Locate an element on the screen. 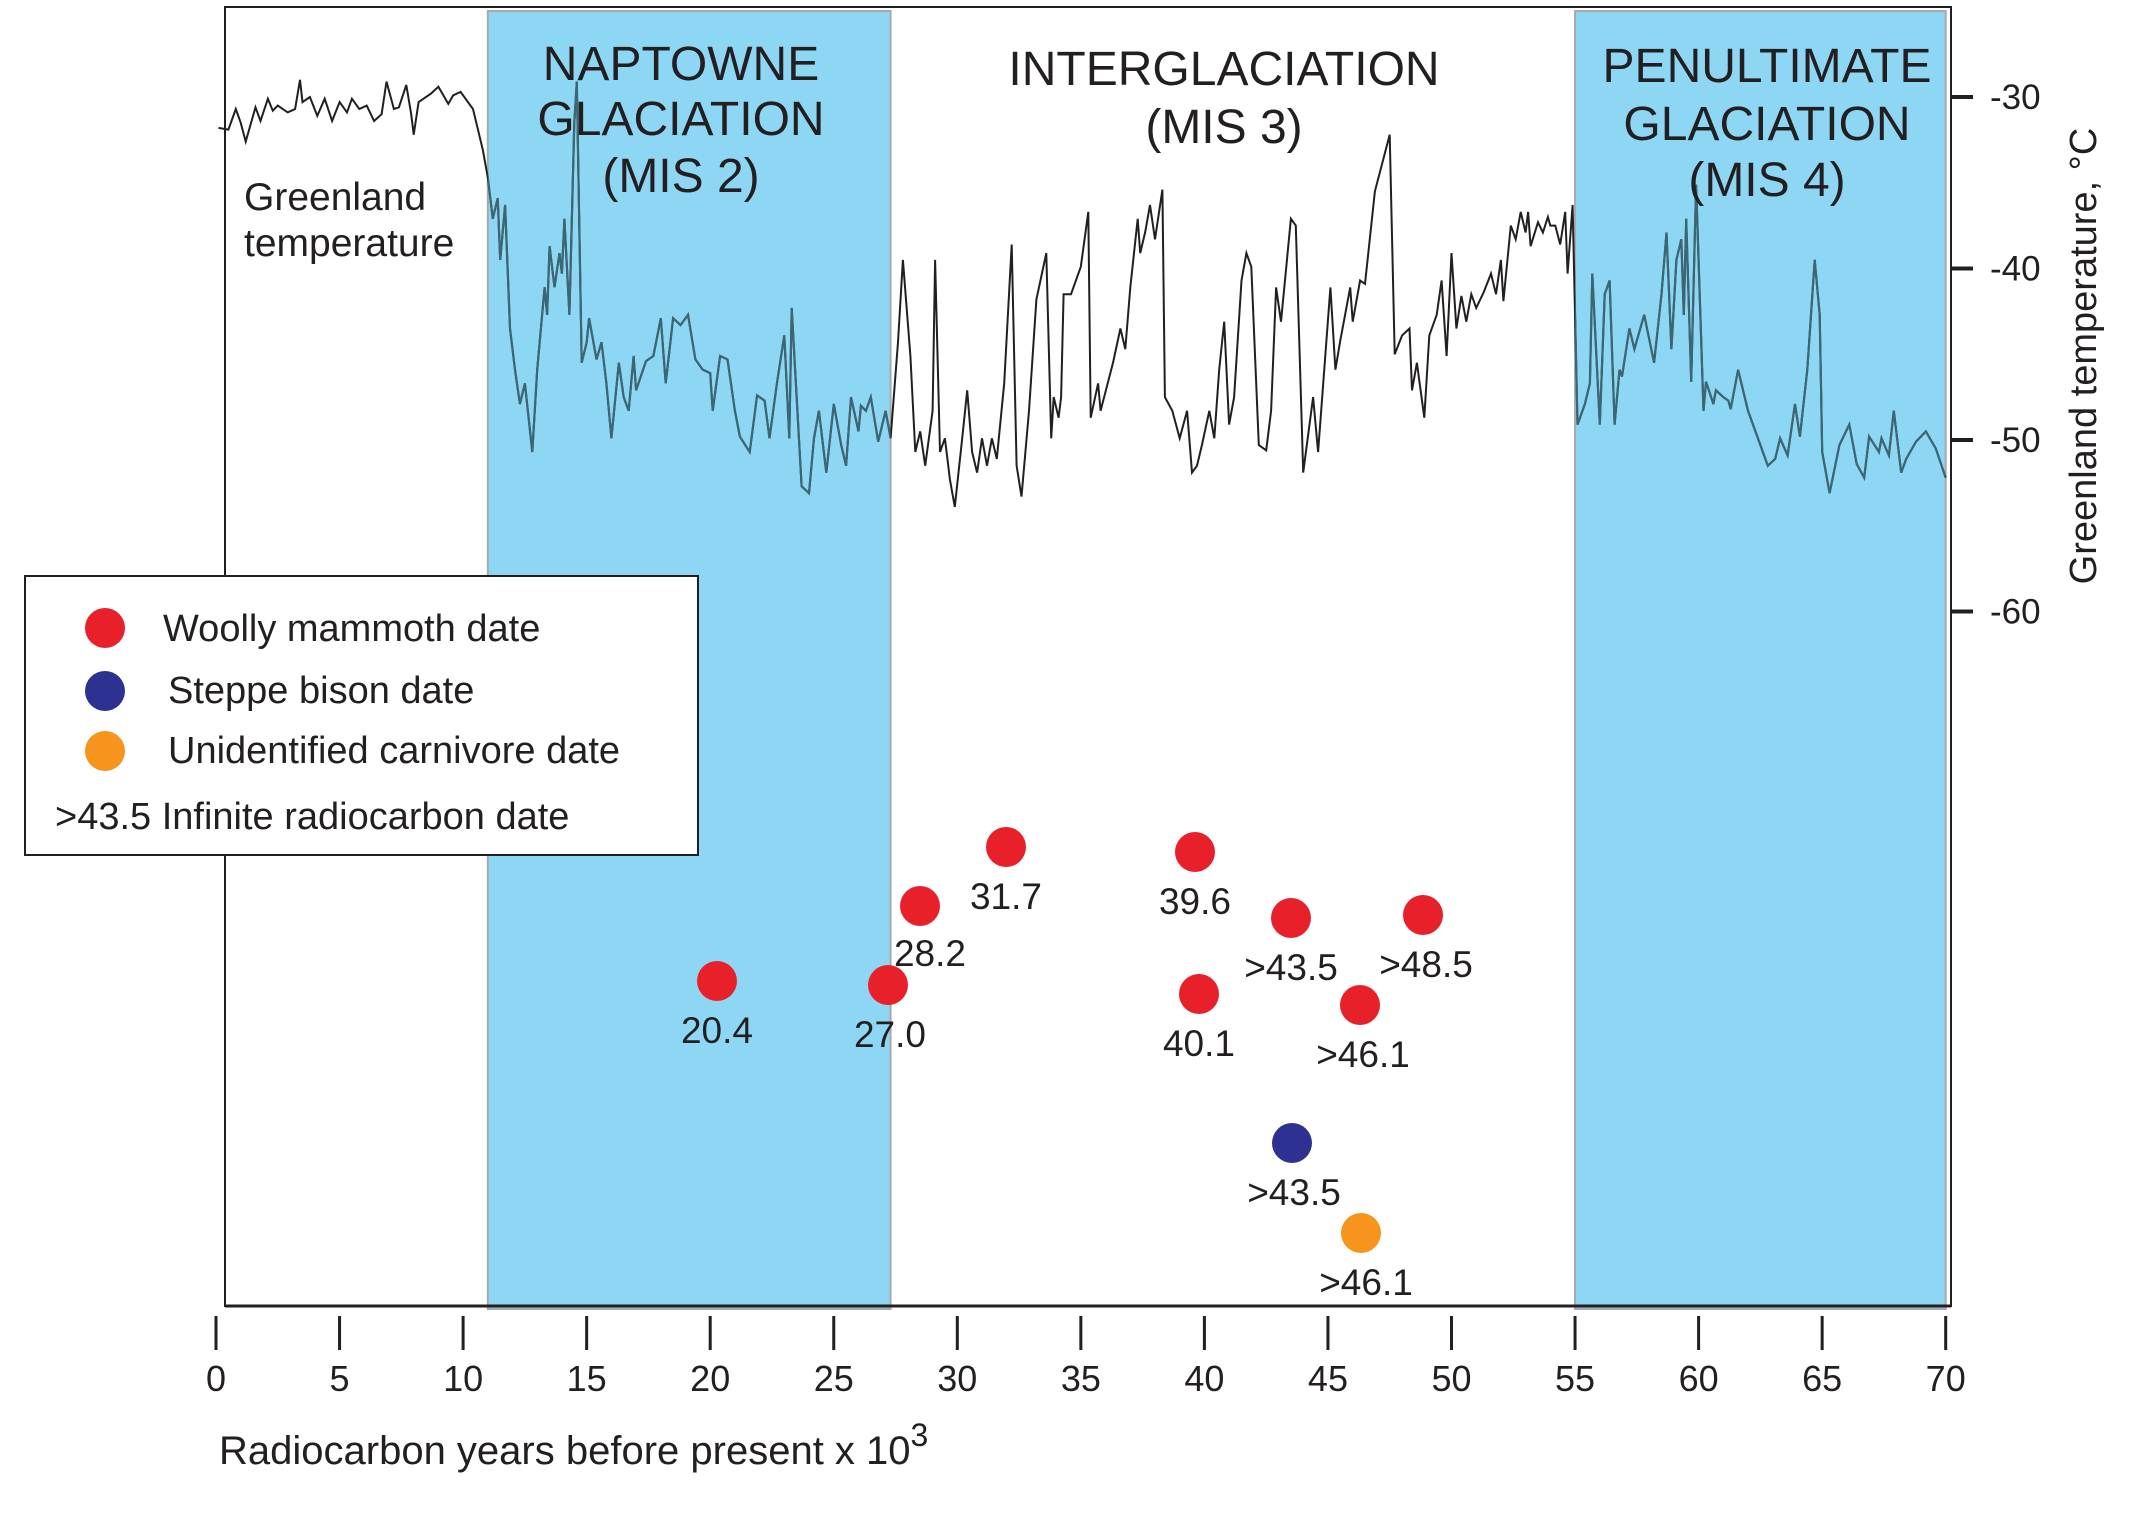  mammoth-date-label: >43.5 is located at coordinates (1291, 967).